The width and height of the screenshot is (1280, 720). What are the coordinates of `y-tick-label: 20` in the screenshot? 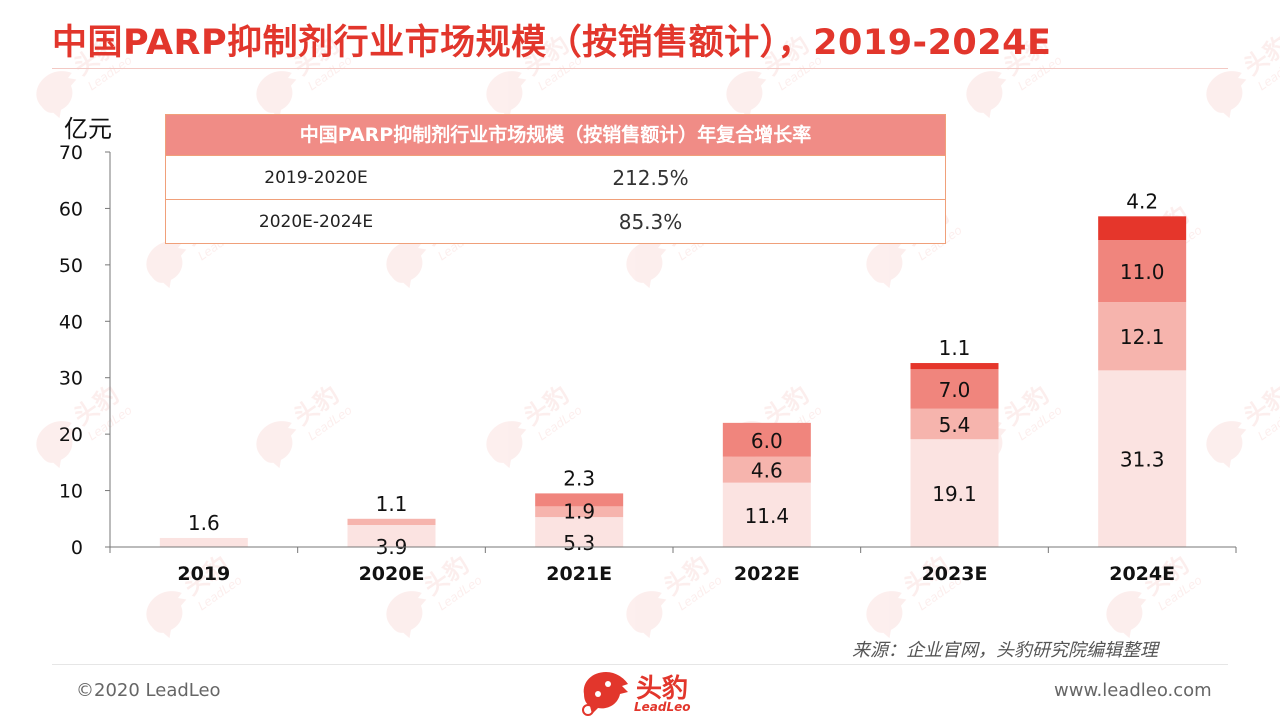 It's located at (71, 435).